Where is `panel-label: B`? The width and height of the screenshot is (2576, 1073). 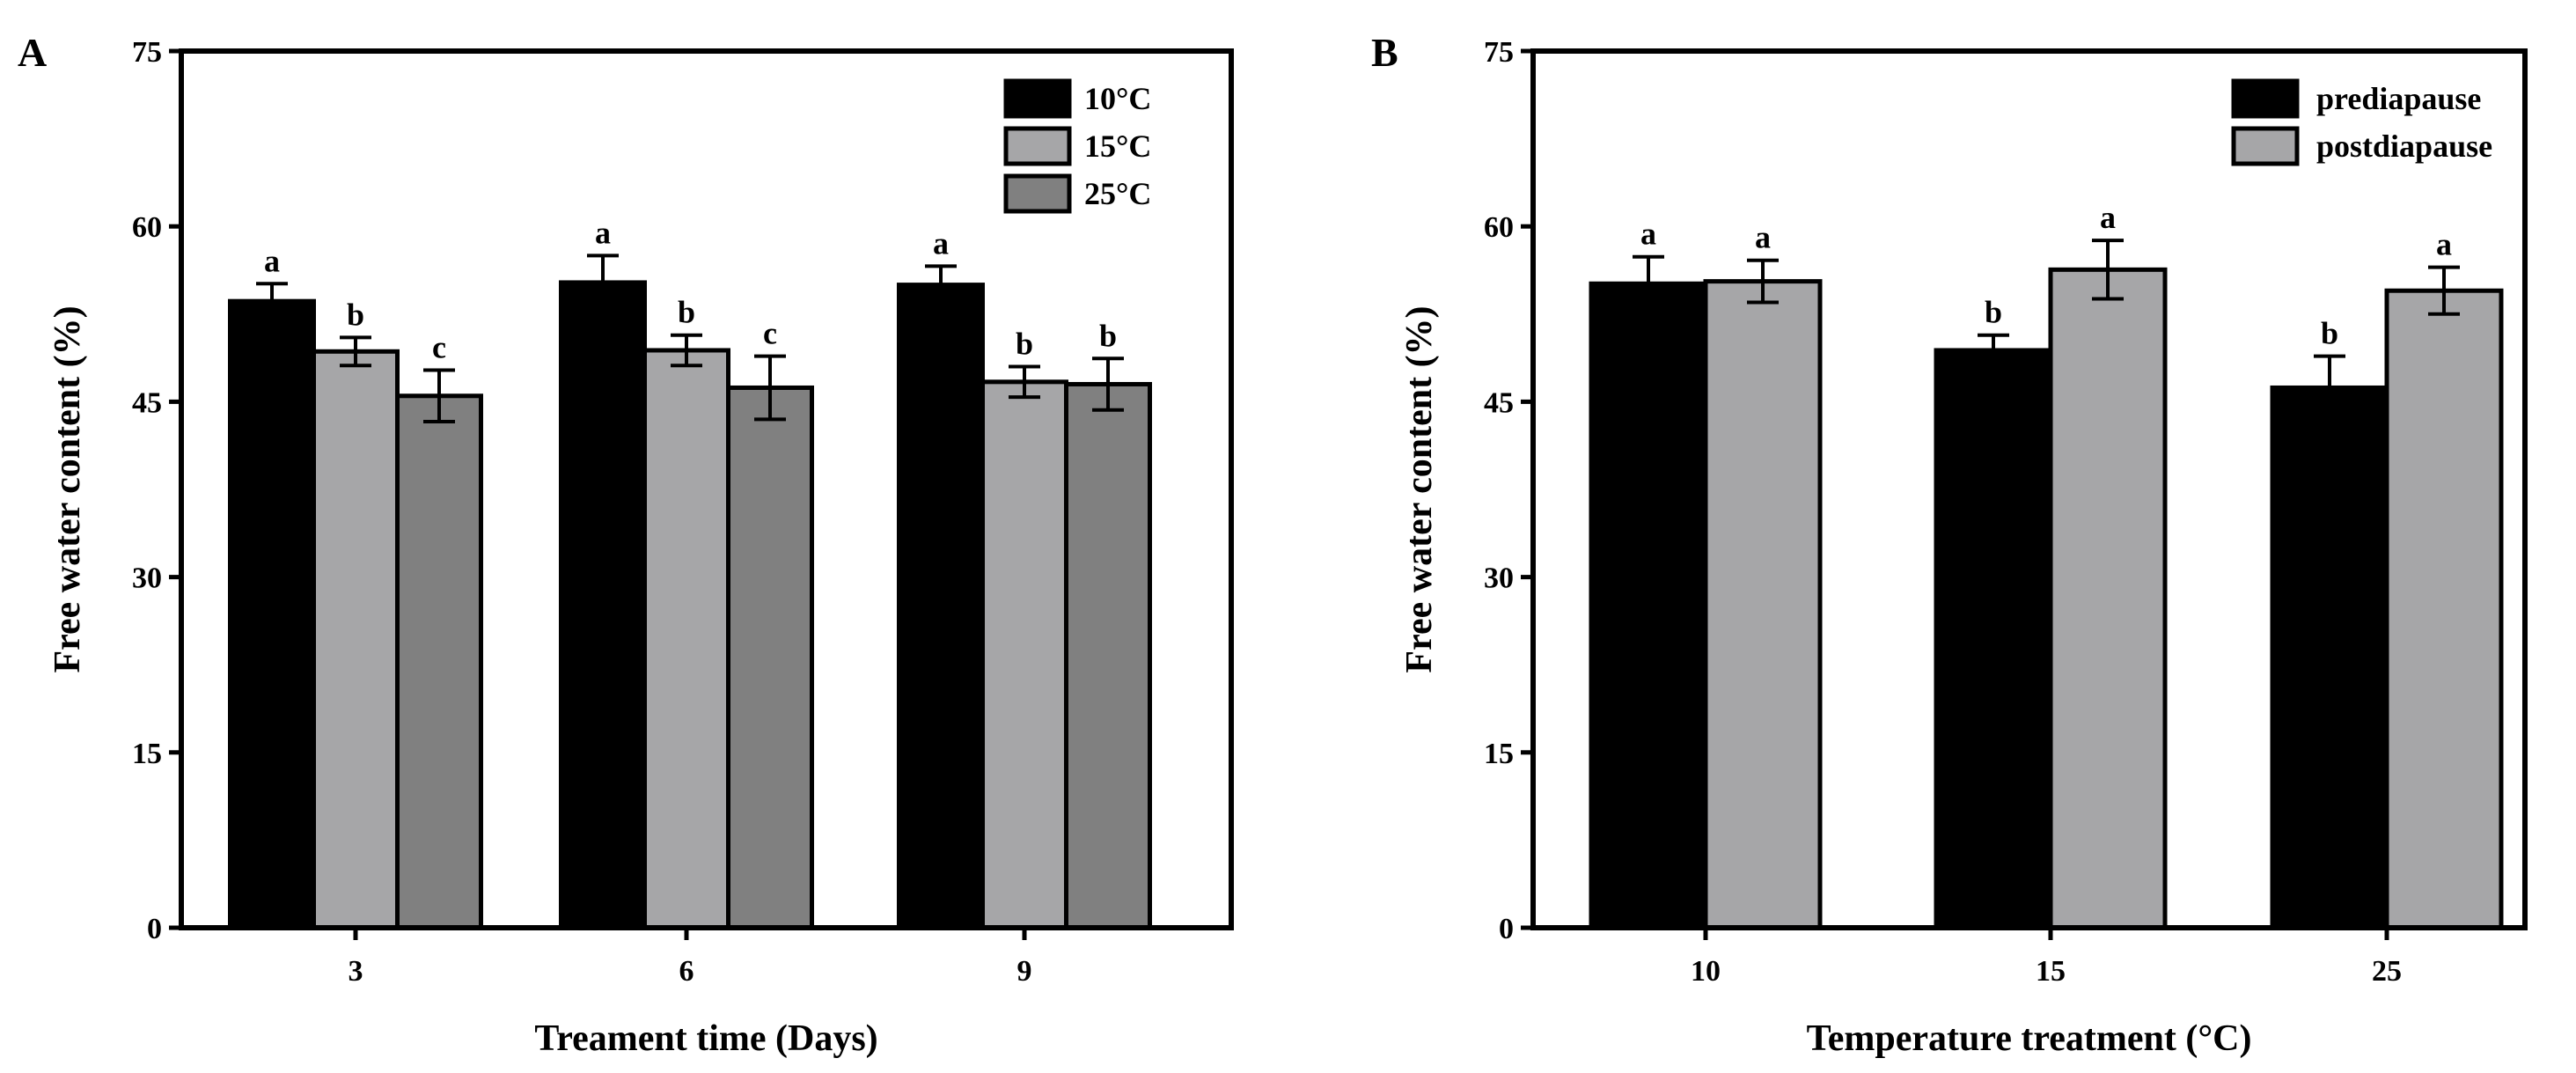
panel-label: B is located at coordinates (1384, 52).